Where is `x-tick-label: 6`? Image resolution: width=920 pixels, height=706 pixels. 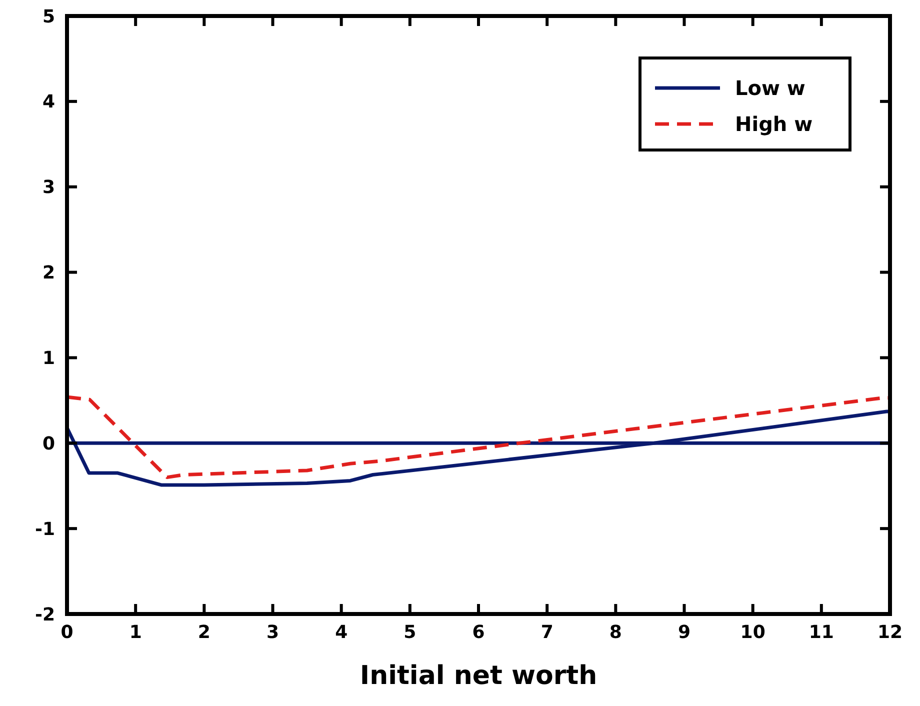 x-tick-label: 6 is located at coordinates (478, 632).